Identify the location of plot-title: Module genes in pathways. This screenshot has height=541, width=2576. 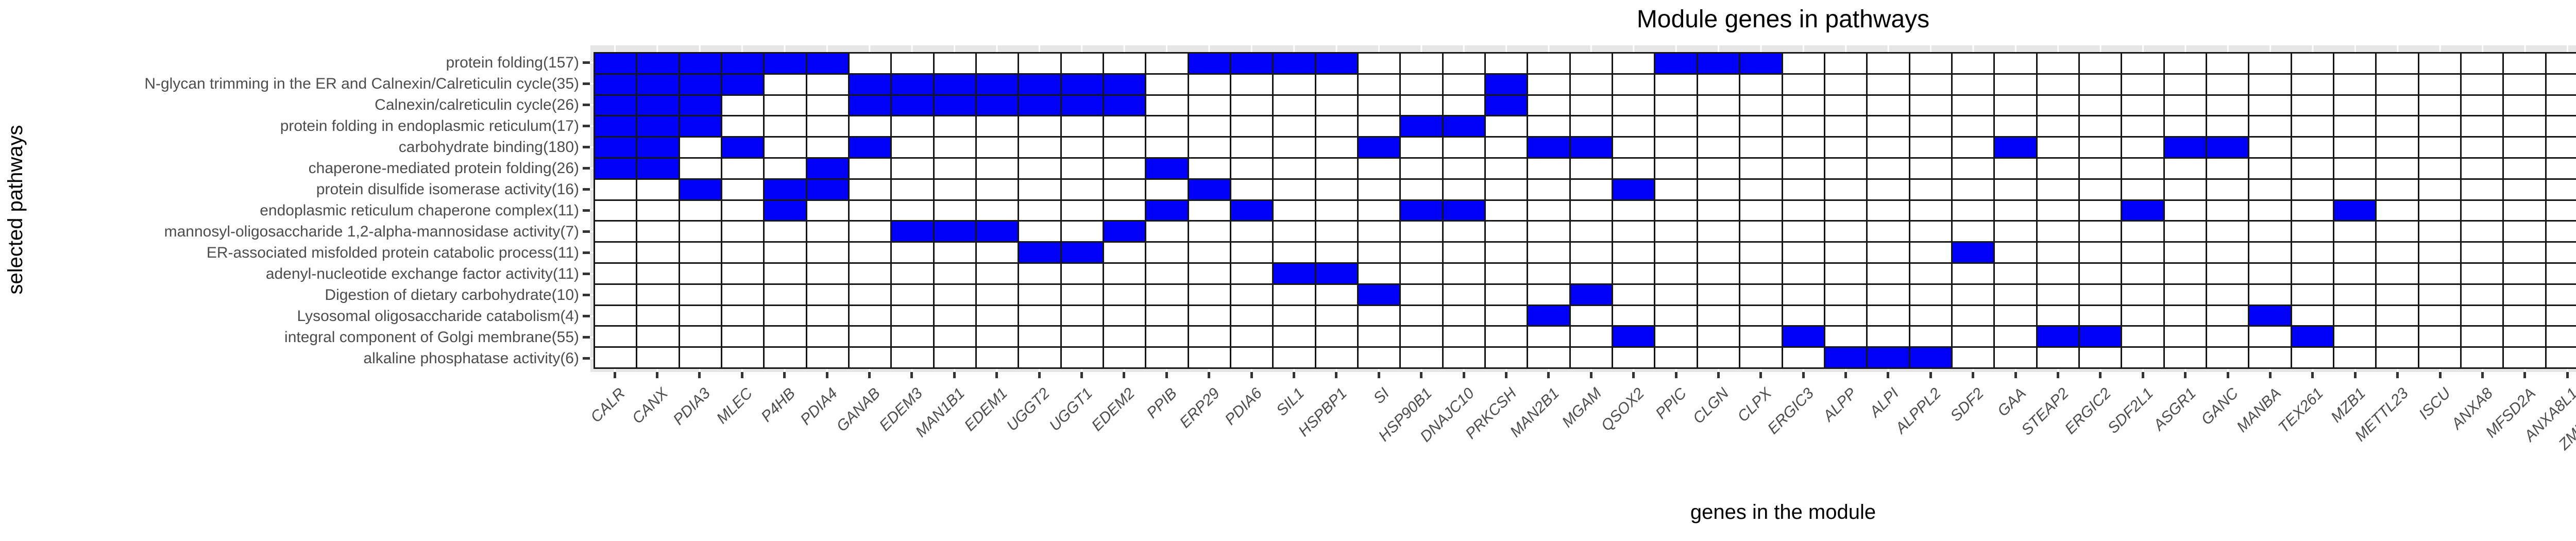
(1783, 19).